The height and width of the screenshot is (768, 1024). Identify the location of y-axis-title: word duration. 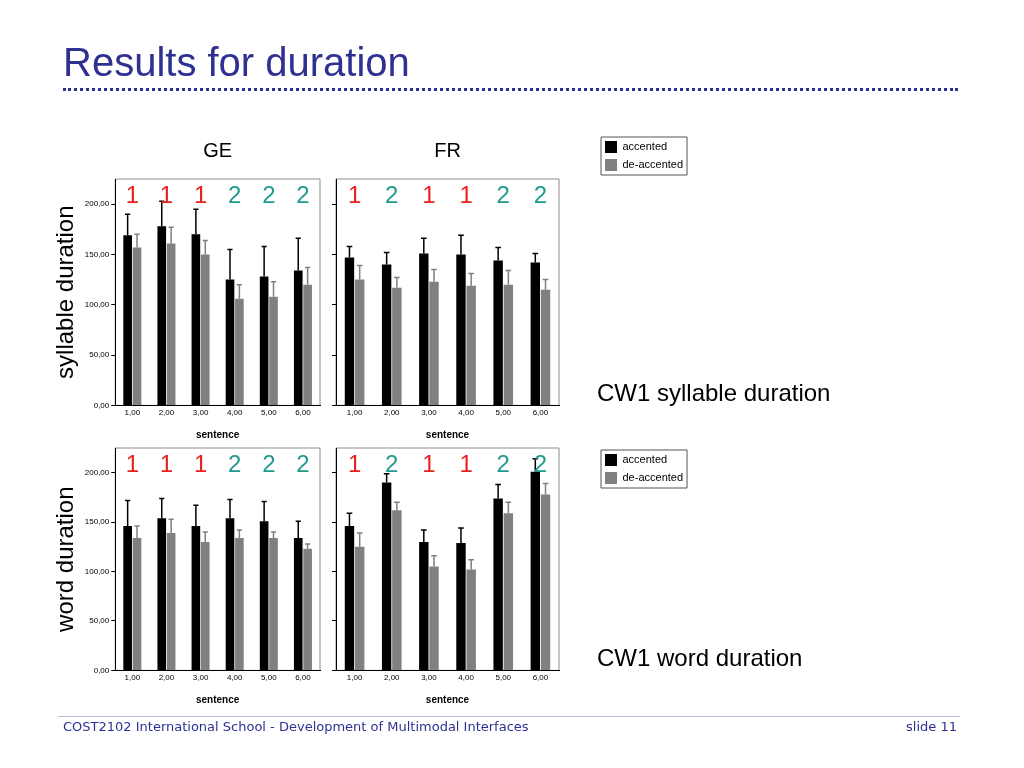
(65, 559).